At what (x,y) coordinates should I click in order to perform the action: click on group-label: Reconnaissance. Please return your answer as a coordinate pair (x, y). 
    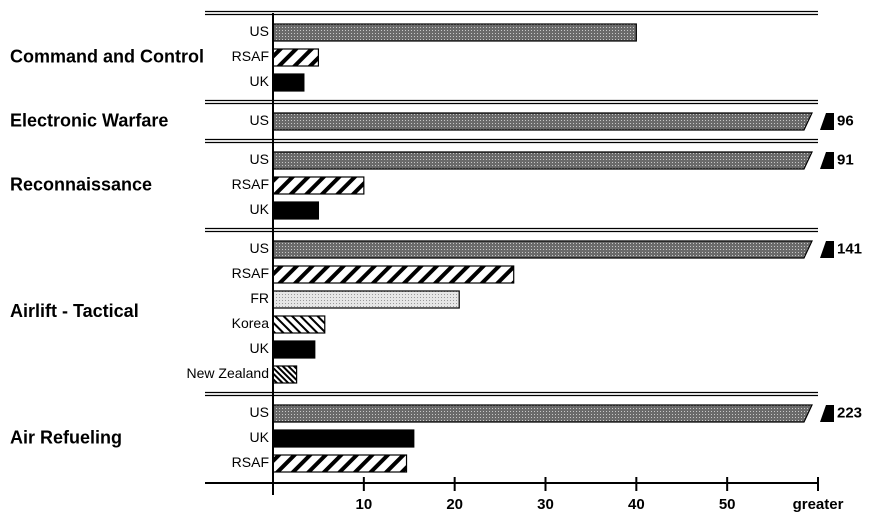
    Looking at the image, I should click on (81, 184).